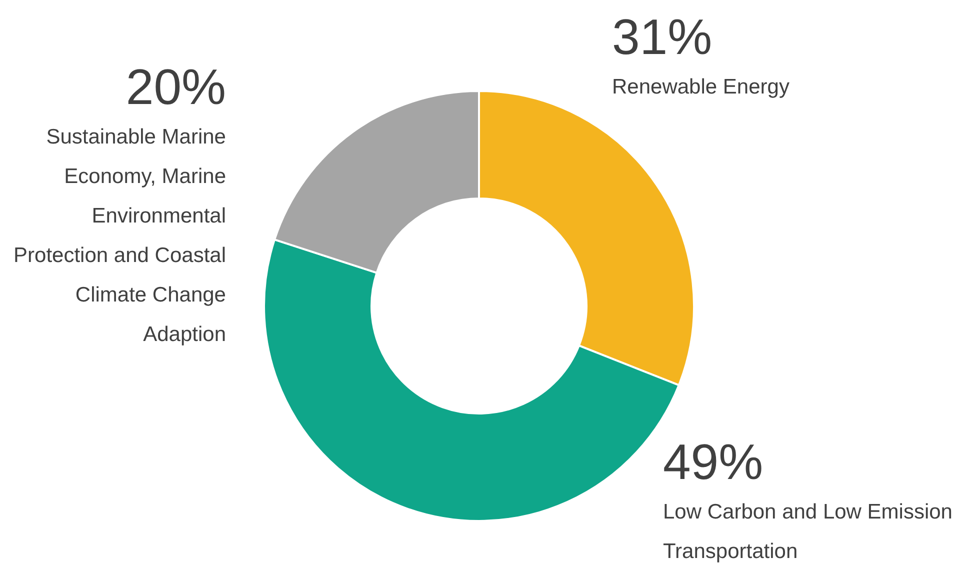 The width and height of the screenshot is (973, 568). I want to click on data-label: 49%, so click(713, 462).